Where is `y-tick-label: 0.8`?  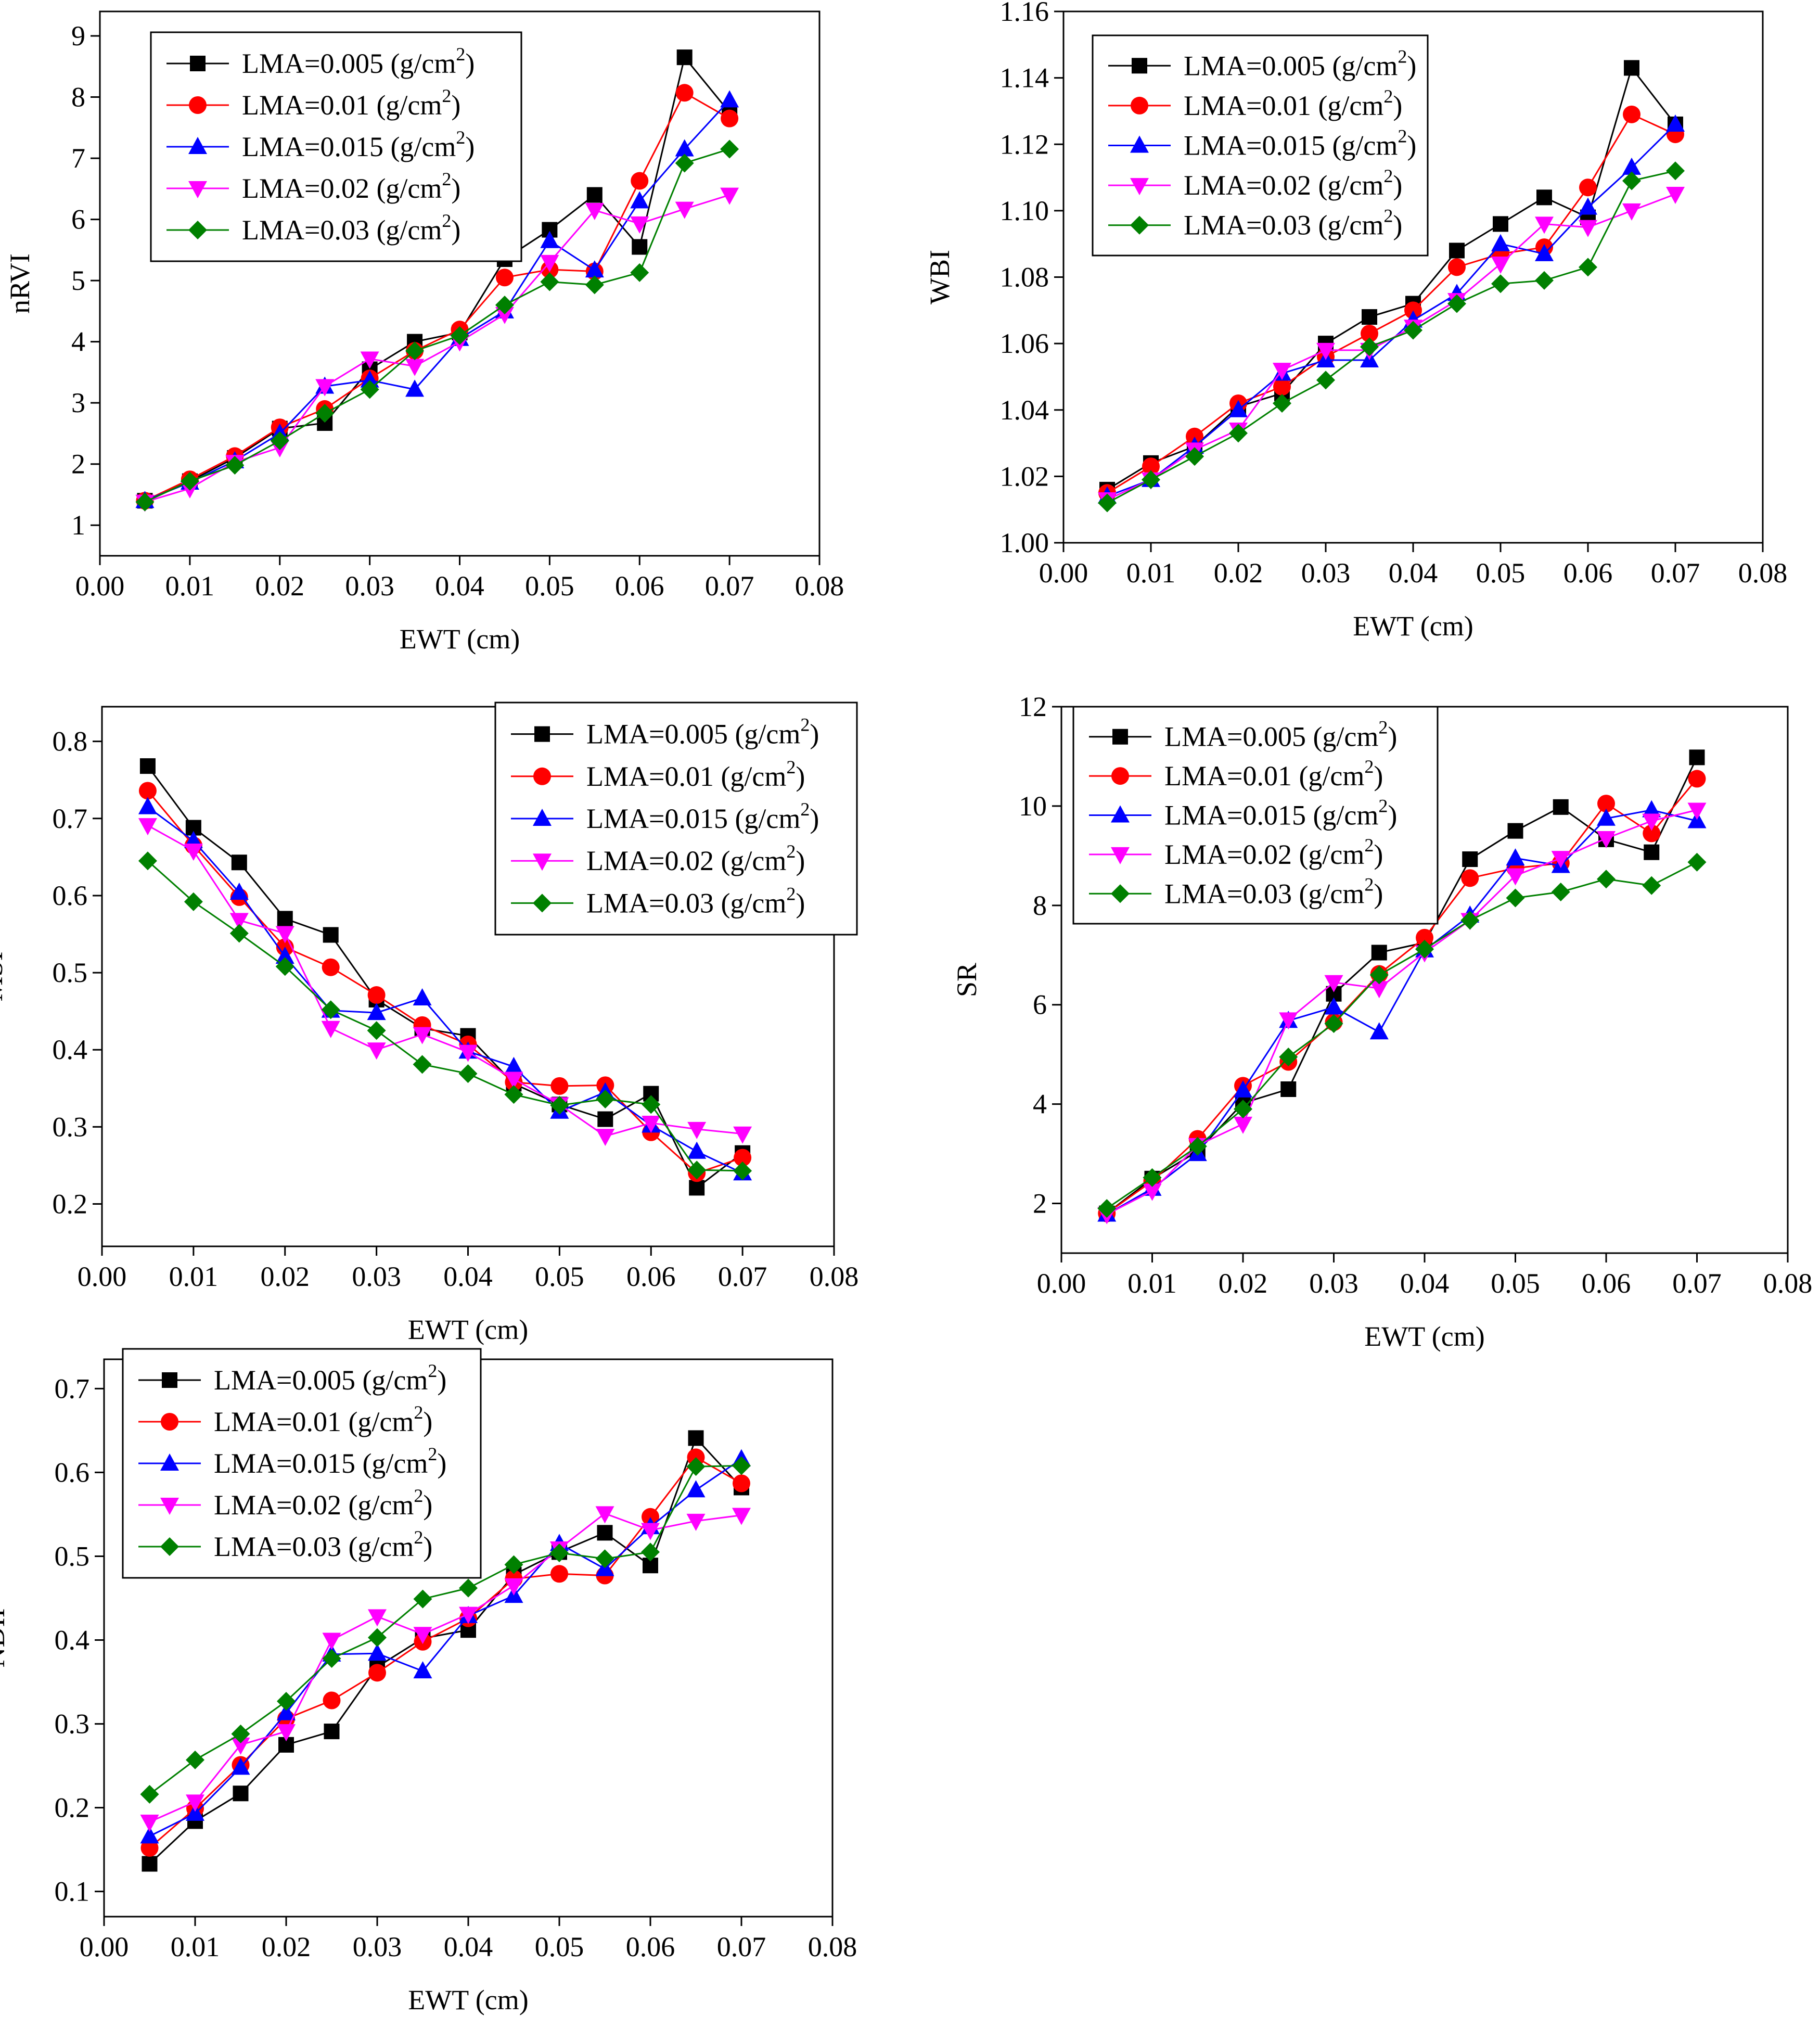 y-tick-label: 0.8 is located at coordinates (70, 741).